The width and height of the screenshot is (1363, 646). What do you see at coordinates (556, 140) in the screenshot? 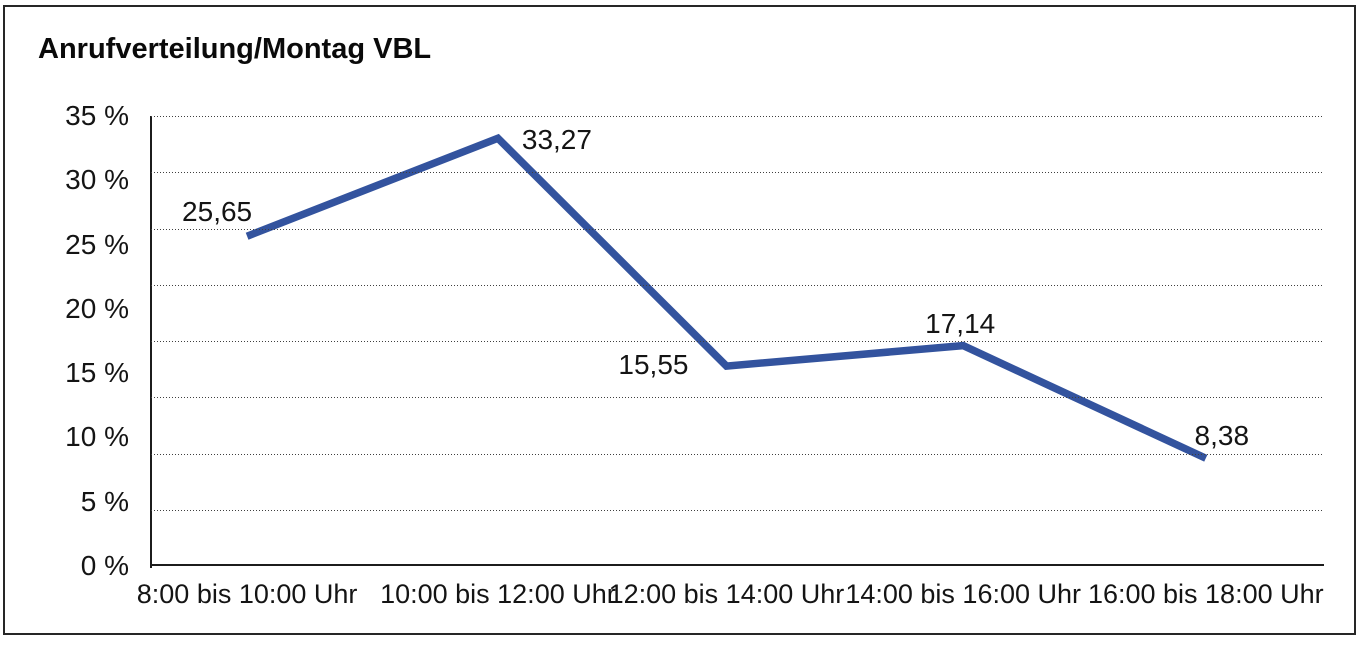
I see `data-point-label: 33,27` at bounding box center [556, 140].